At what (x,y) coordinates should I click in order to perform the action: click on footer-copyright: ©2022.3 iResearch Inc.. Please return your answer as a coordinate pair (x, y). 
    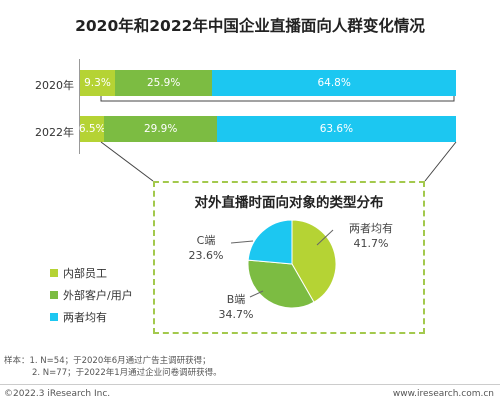
    Looking at the image, I should click on (57, 394).